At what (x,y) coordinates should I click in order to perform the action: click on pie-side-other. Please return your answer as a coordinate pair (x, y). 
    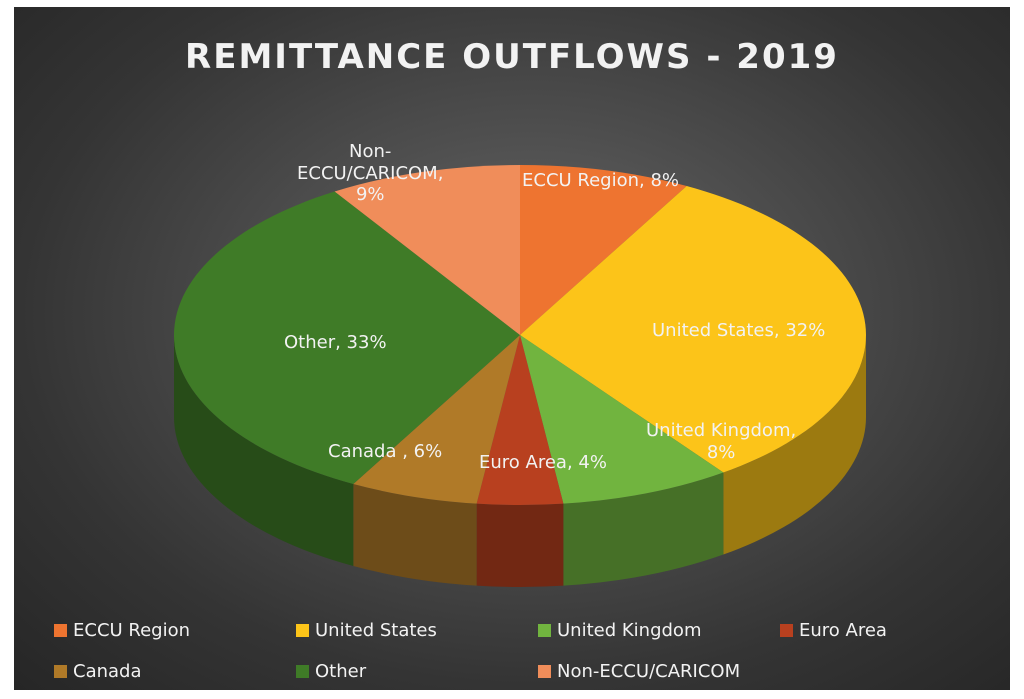
    Looking at the image, I should click on (264, 450).